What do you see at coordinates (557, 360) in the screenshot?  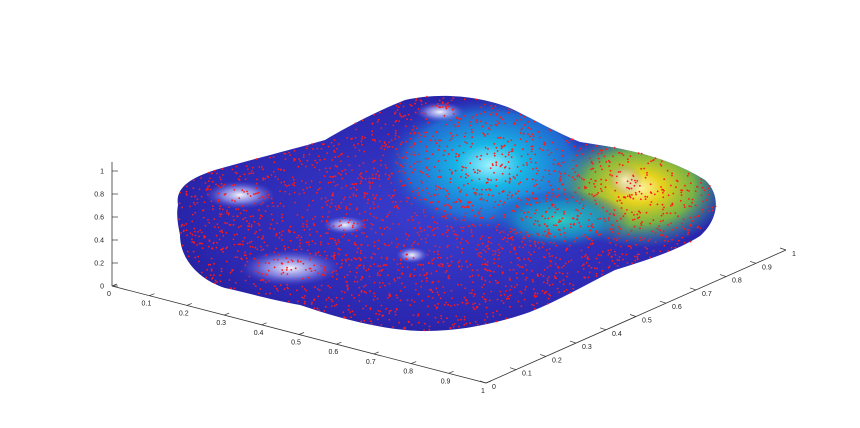 I see `y-tick-label: 0.2` at bounding box center [557, 360].